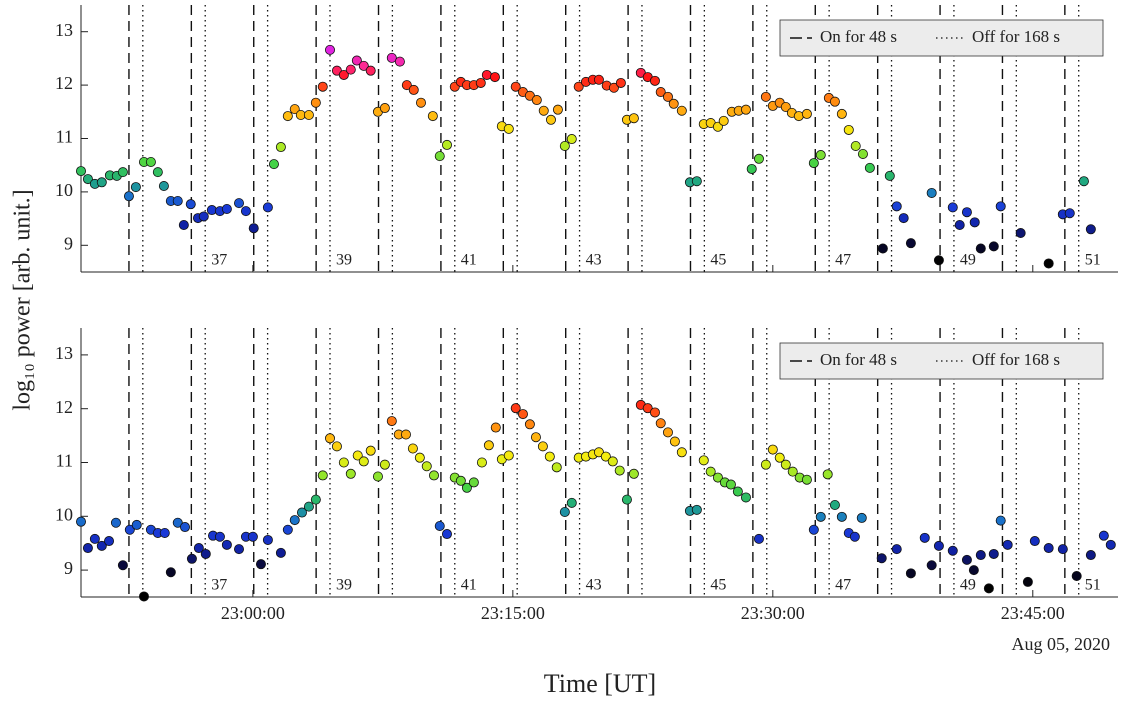 This screenshot has width=1121, height=701. What do you see at coordinates (344, 260) in the screenshot?
I see `cycle-label: 39` at bounding box center [344, 260].